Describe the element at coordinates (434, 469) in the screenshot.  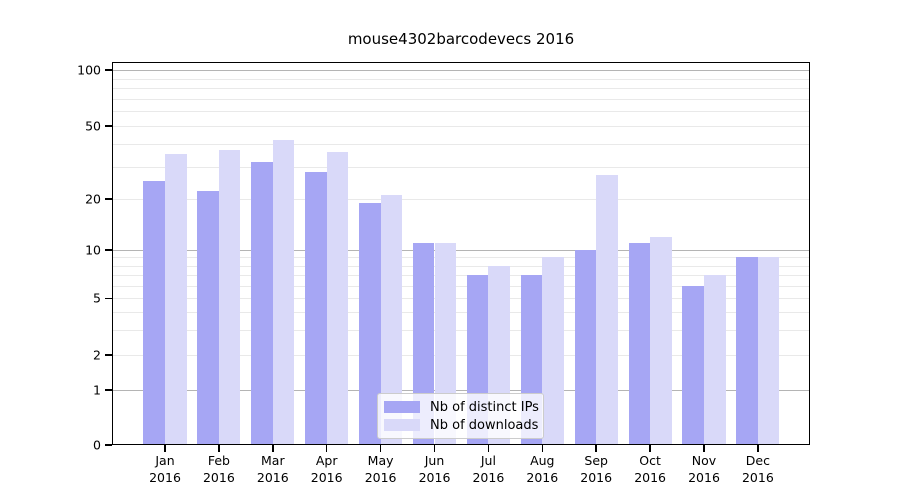
I see `x-tick-label-jun: Jun 2016` at that location.